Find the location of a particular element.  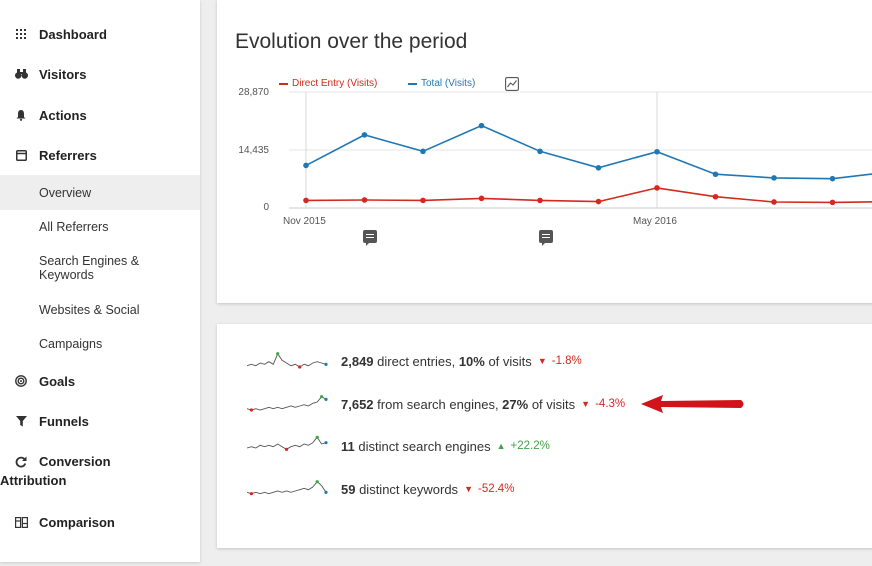

x-tick-label: May 2016 is located at coordinates (655, 221).